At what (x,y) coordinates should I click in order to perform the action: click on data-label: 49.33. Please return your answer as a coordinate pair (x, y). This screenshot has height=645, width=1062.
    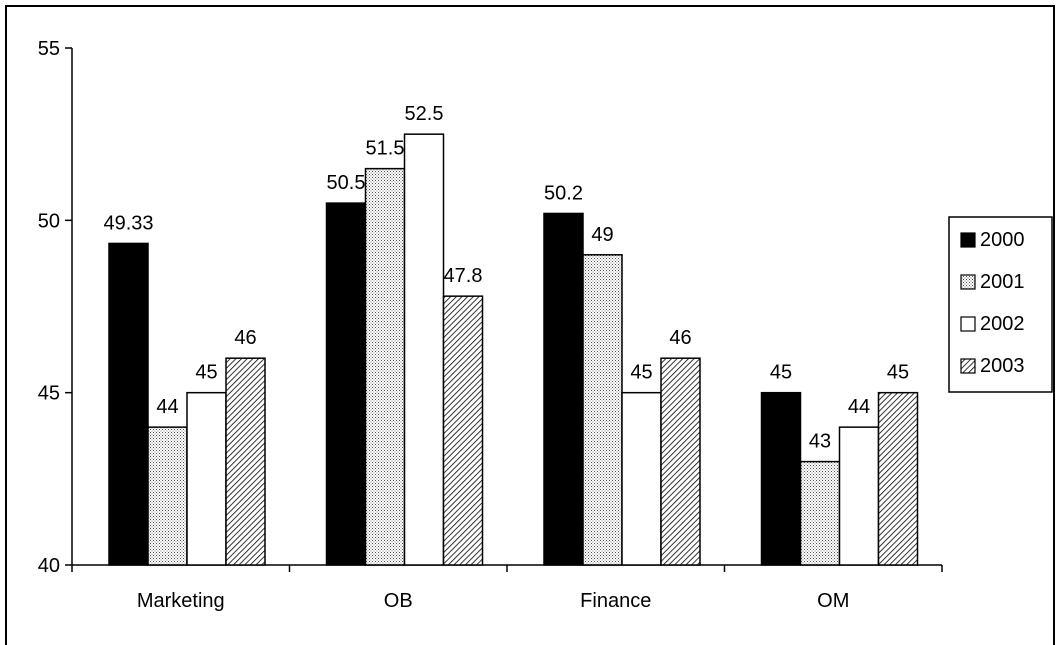
    Looking at the image, I should click on (128, 223).